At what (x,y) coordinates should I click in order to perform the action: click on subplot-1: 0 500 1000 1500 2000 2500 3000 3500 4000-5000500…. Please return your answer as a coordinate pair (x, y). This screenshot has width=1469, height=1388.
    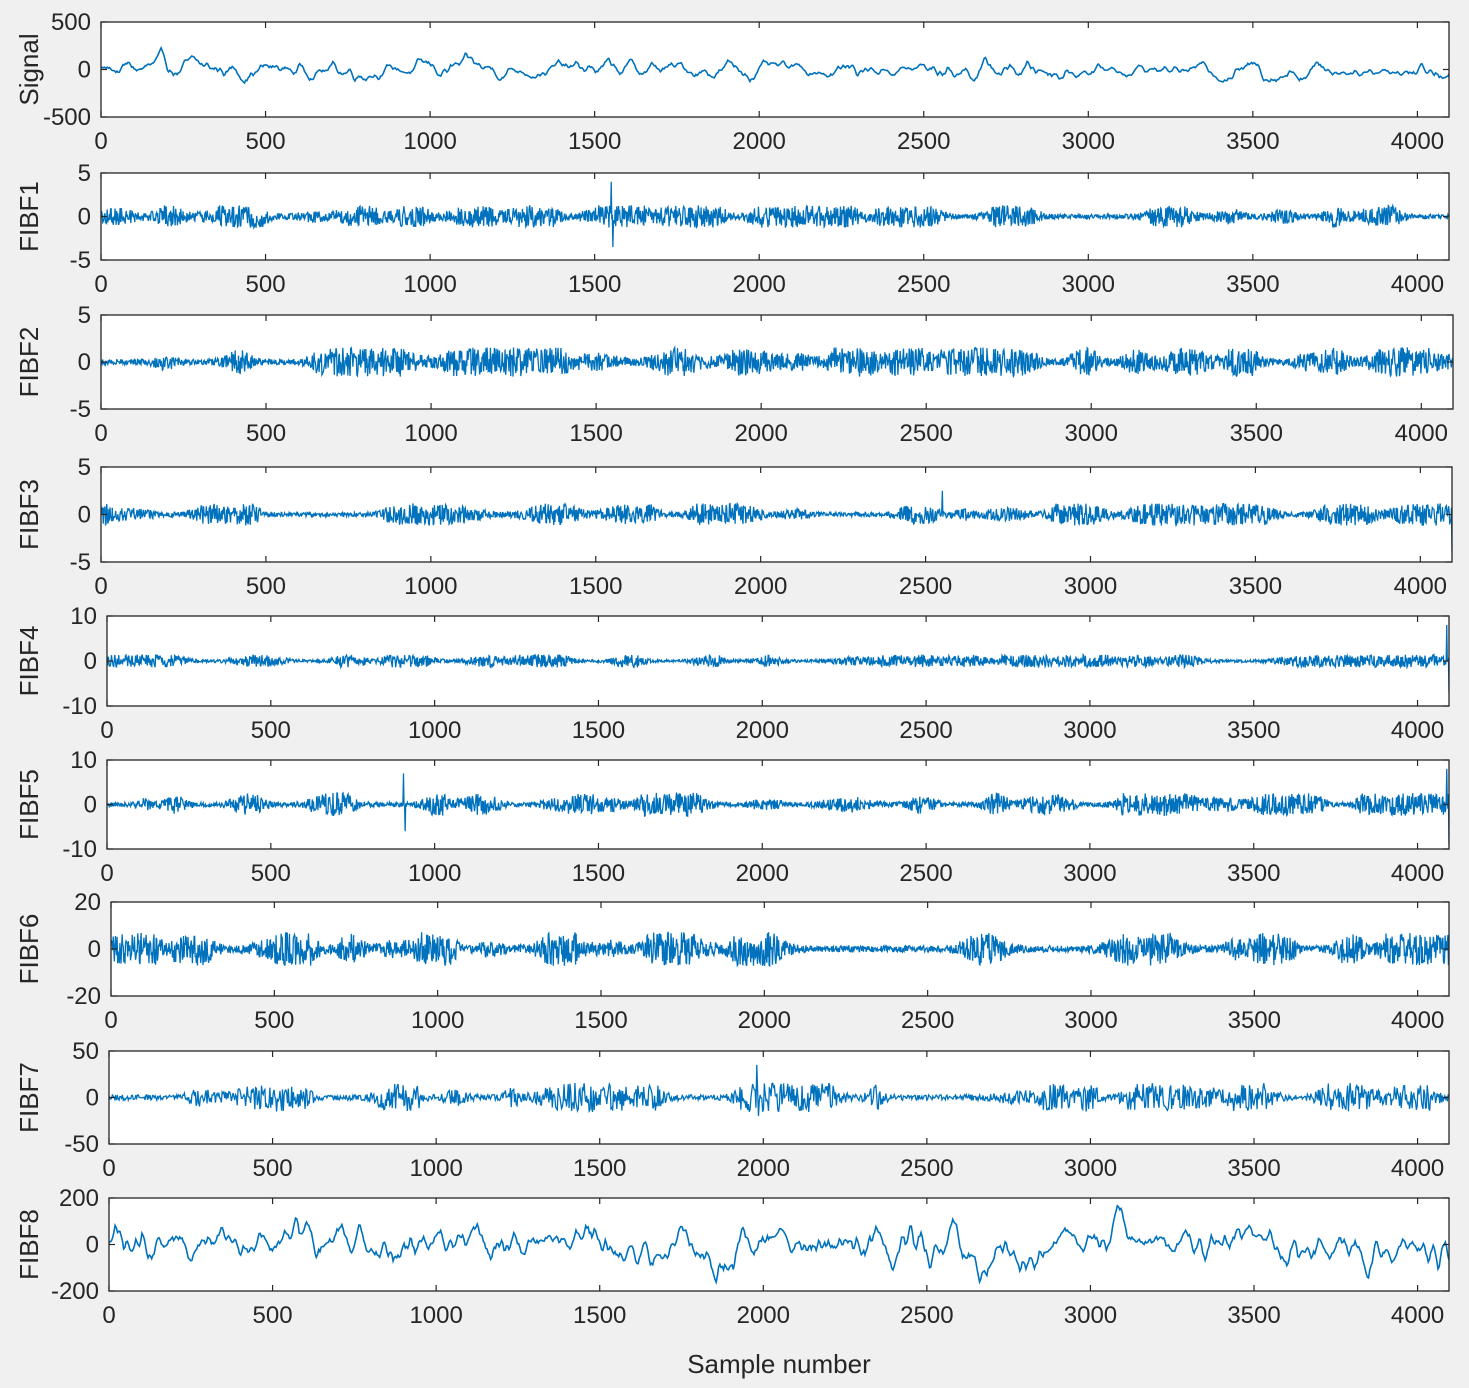
    Looking at the image, I should click on (732, 82).